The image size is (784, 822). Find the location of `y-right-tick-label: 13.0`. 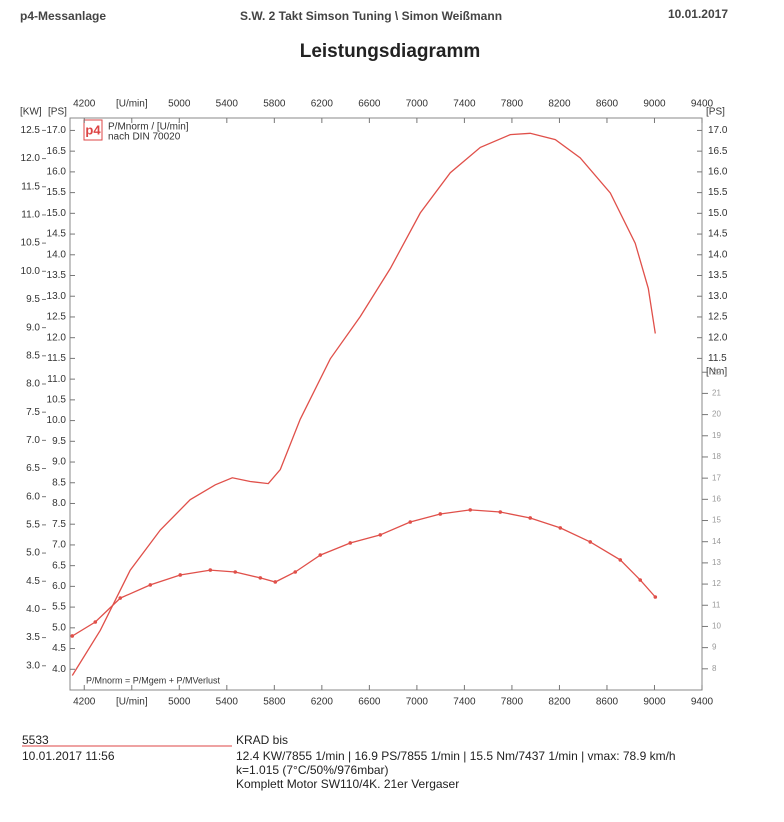

y-right-tick-label: 13.0 is located at coordinates (718, 296).